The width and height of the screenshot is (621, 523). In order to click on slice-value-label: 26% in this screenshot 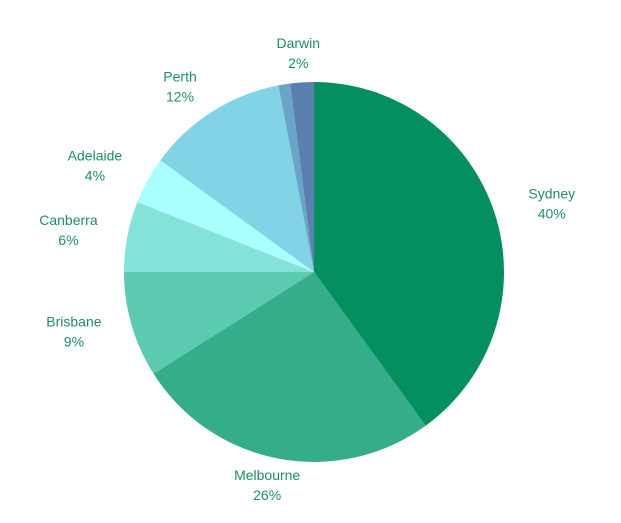, I will do `click(267, 495)`.